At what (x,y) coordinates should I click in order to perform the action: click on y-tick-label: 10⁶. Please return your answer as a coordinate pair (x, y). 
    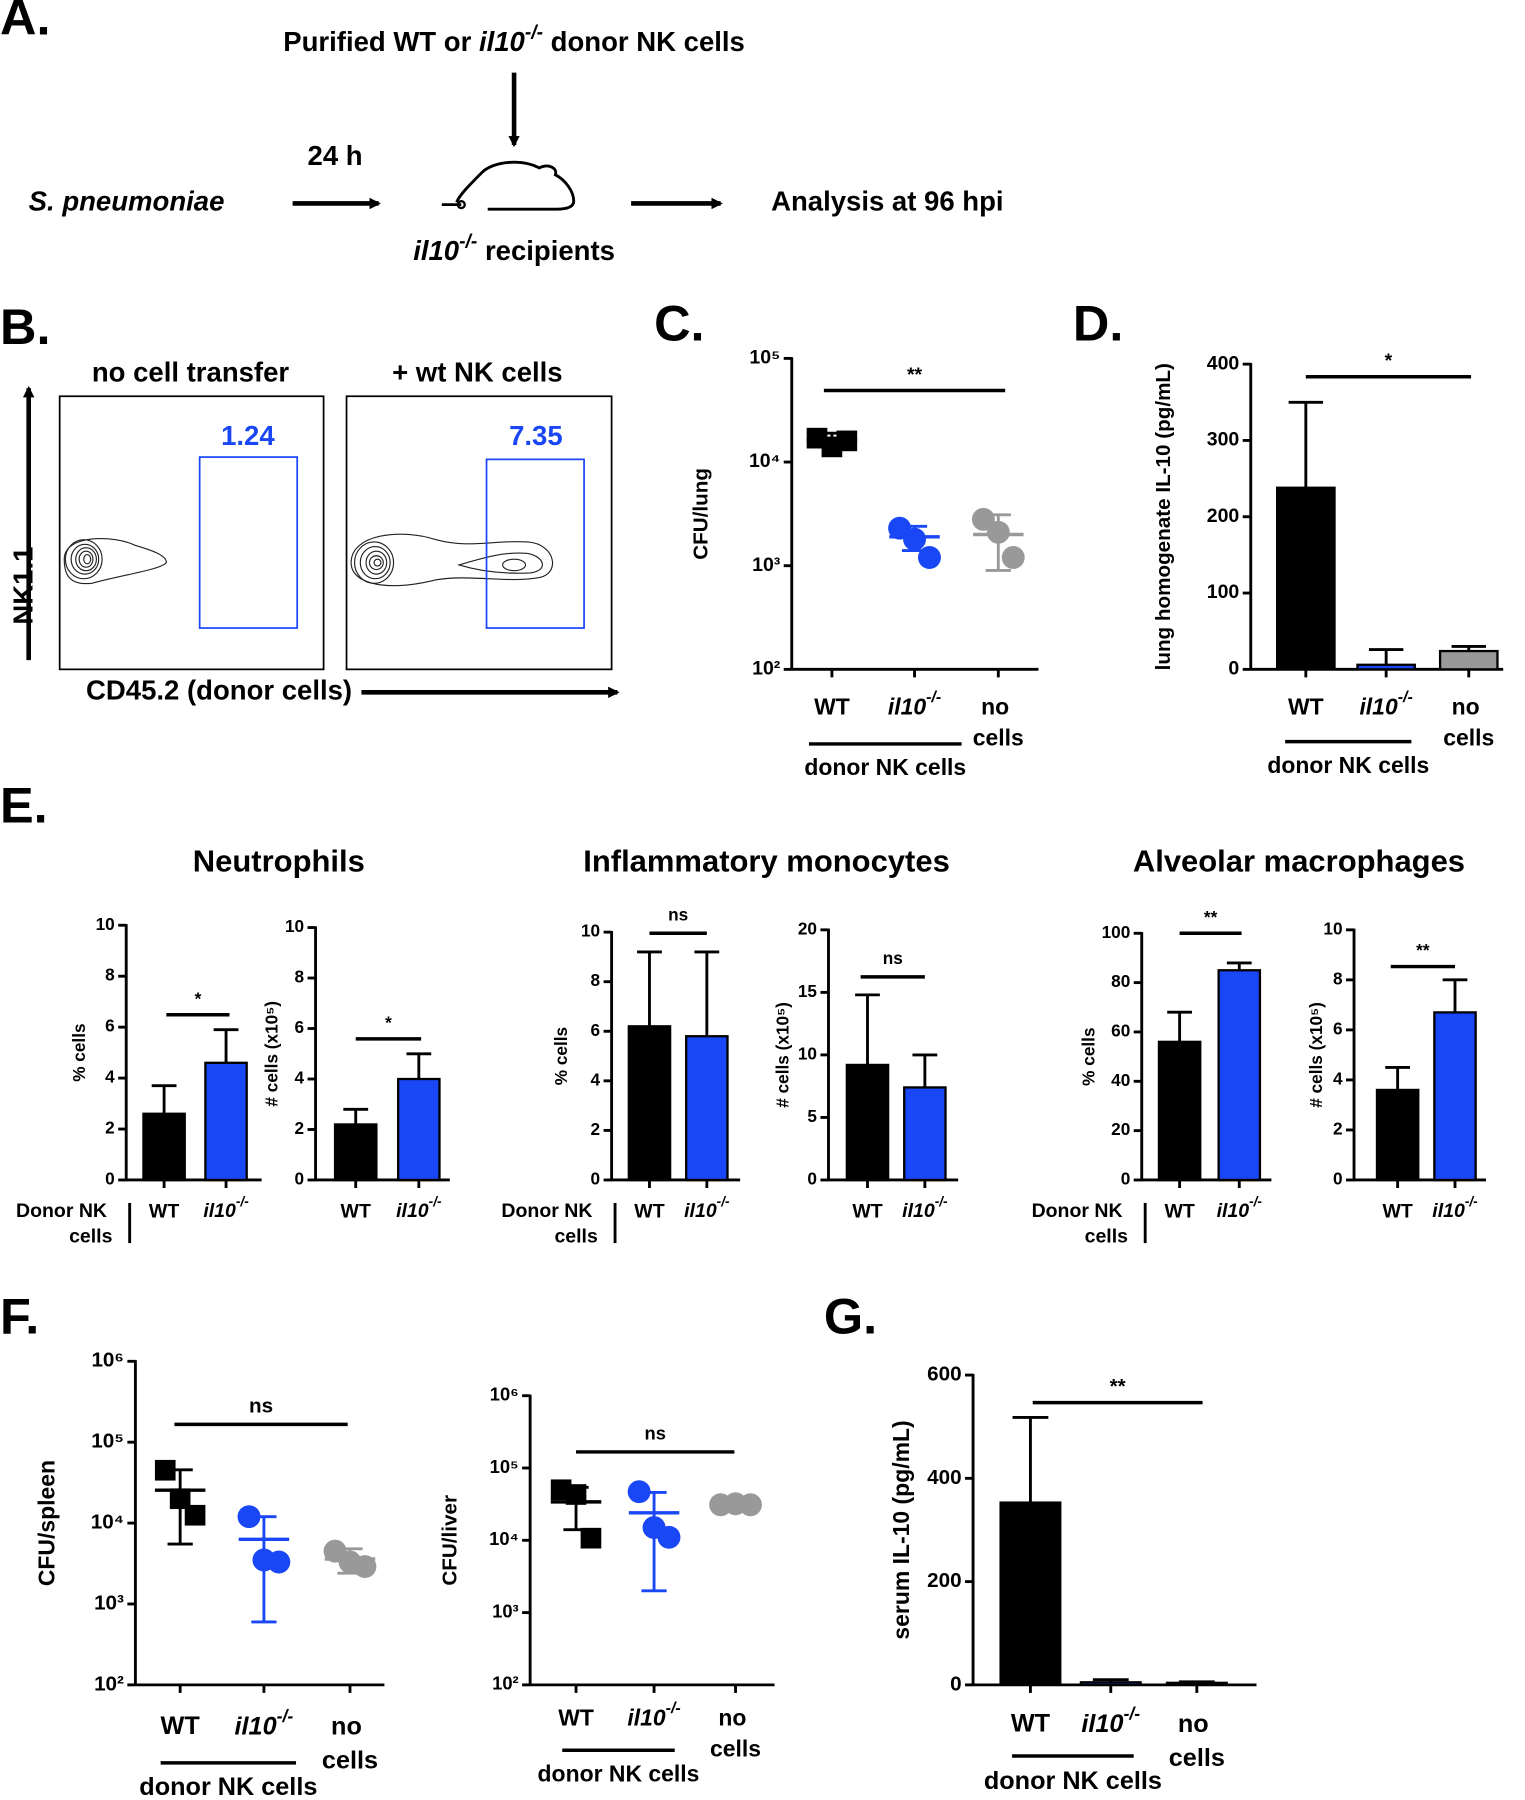
    Looking at the image, I should click on (504, 1394).